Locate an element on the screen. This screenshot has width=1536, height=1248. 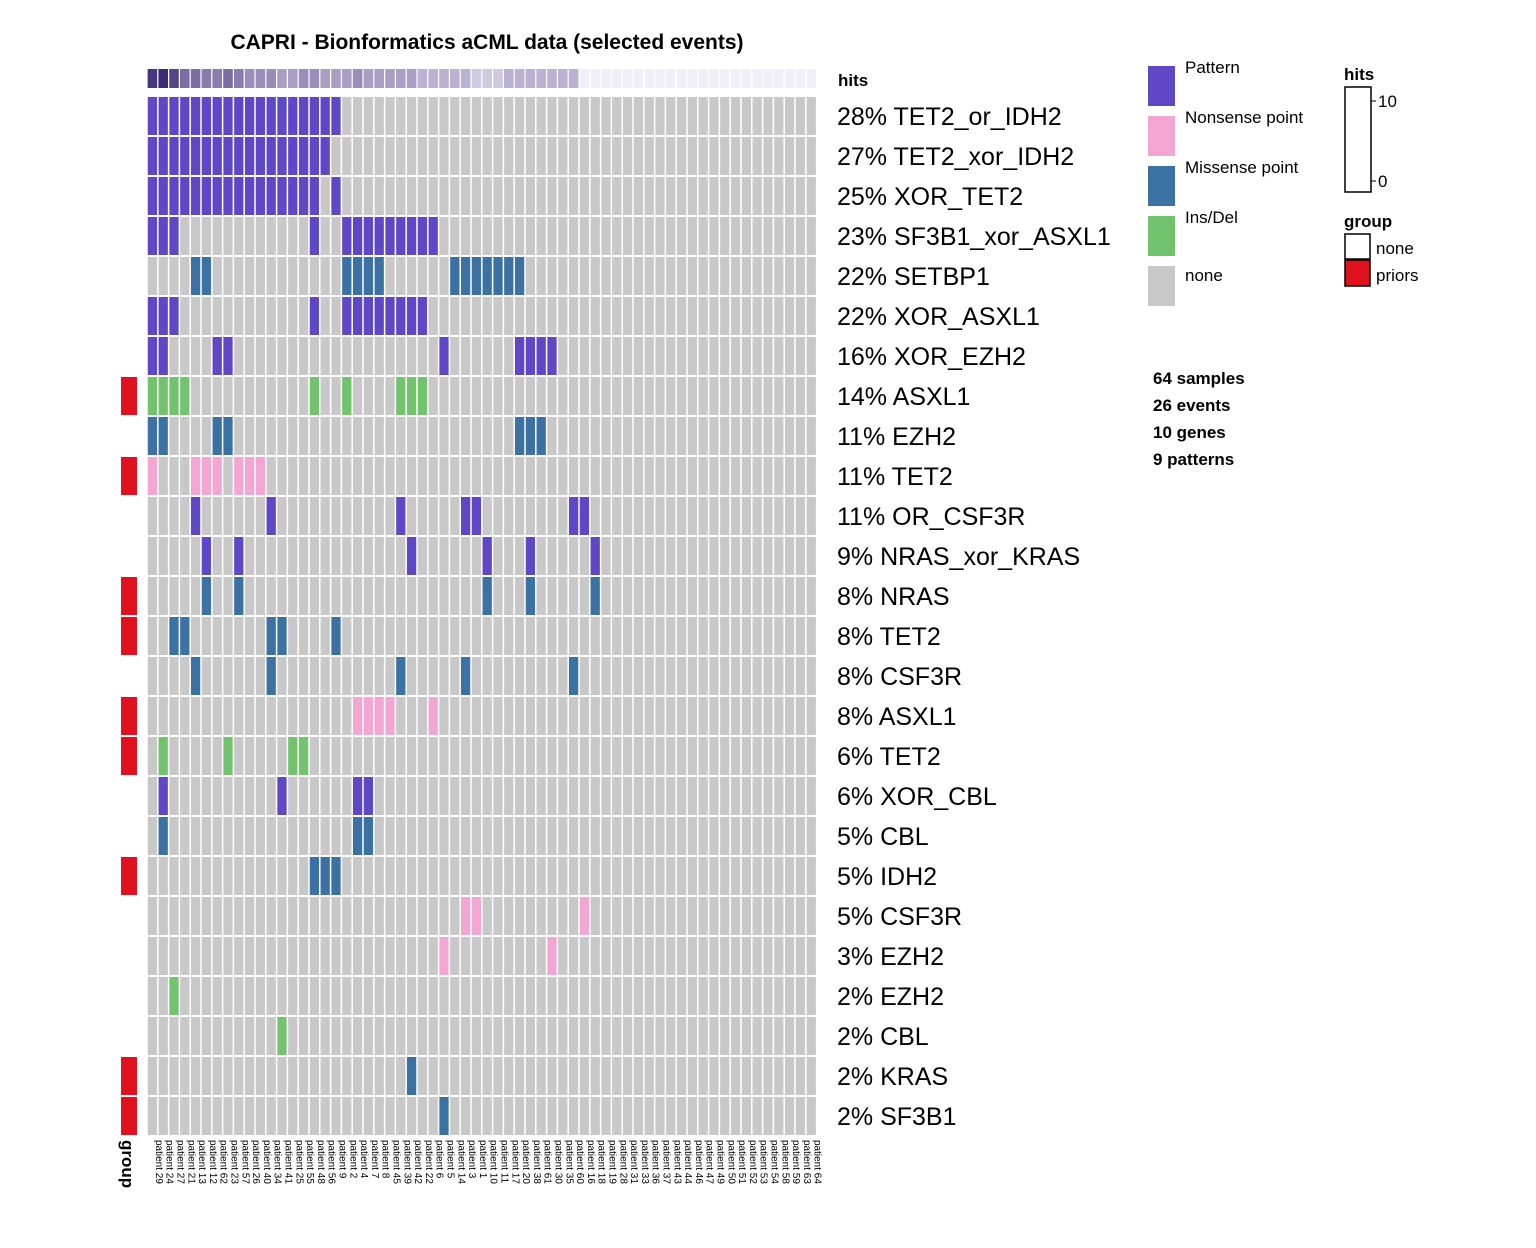
row-label: 14% ASXL1 is located at coordinates (903, 397).